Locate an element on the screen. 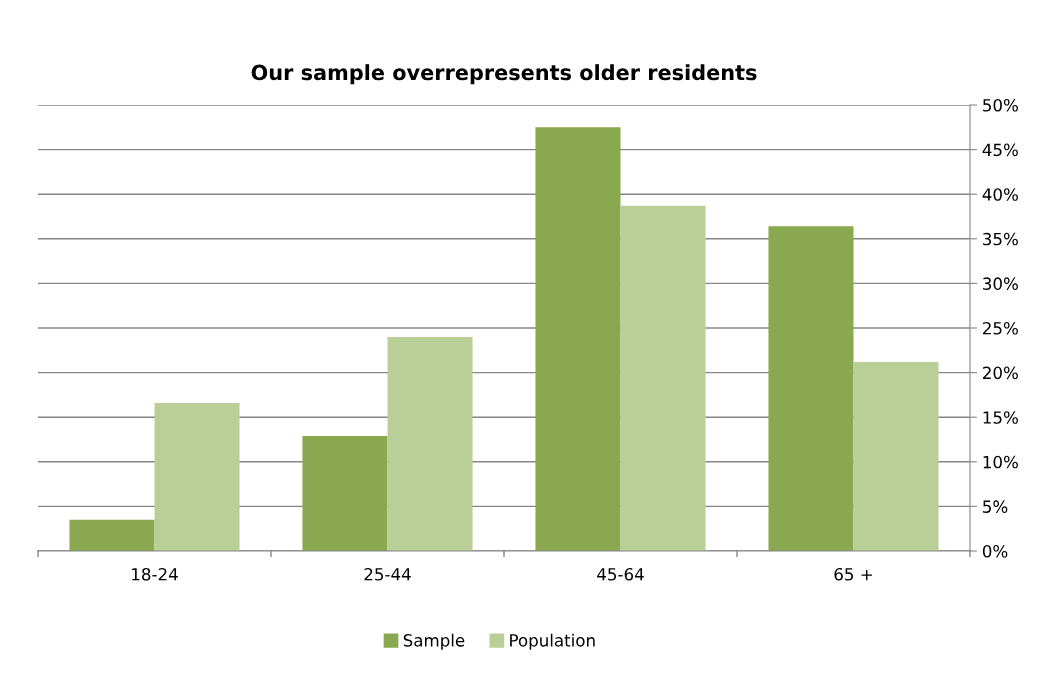  y-tick-label: 50% is located at coordinates (1000, 105).